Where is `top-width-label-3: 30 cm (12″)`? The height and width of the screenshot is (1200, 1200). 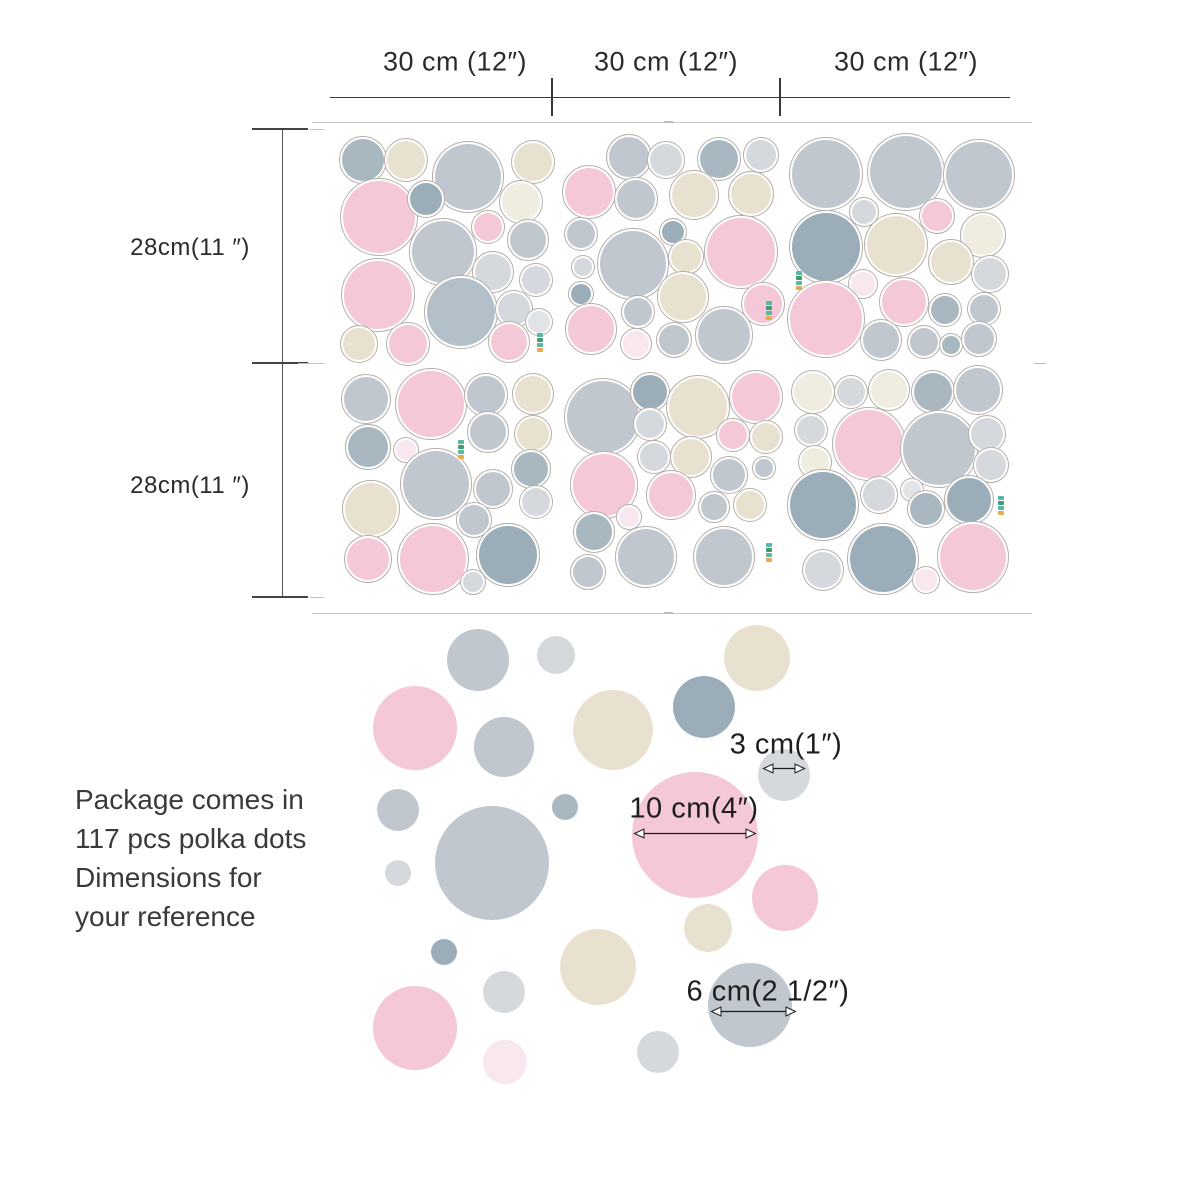
top-width-label-3: 30 cm (12″) is located at coordinates (906, 61).